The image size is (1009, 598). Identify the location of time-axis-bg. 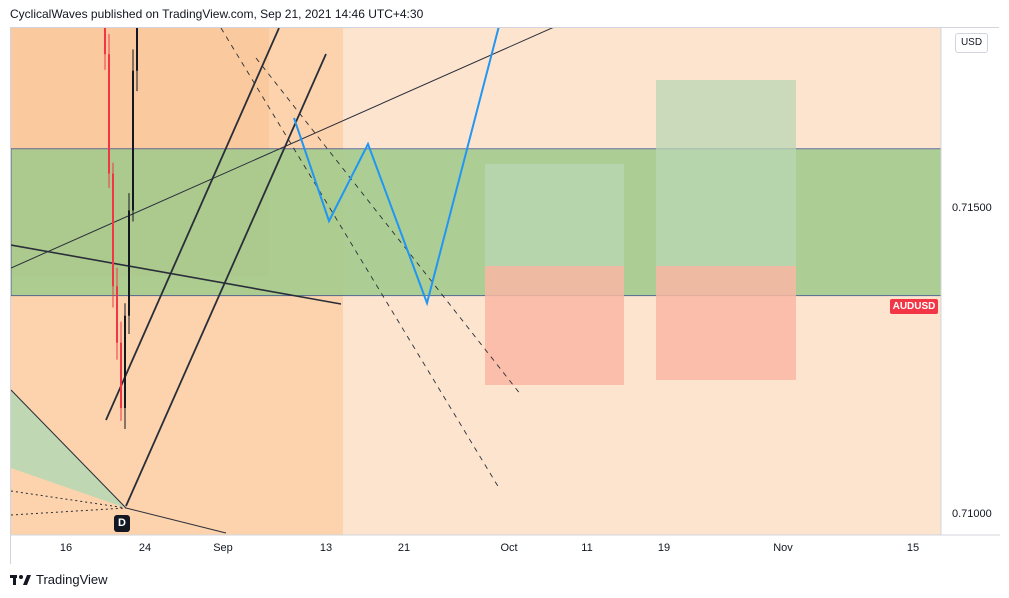
(505, 550).